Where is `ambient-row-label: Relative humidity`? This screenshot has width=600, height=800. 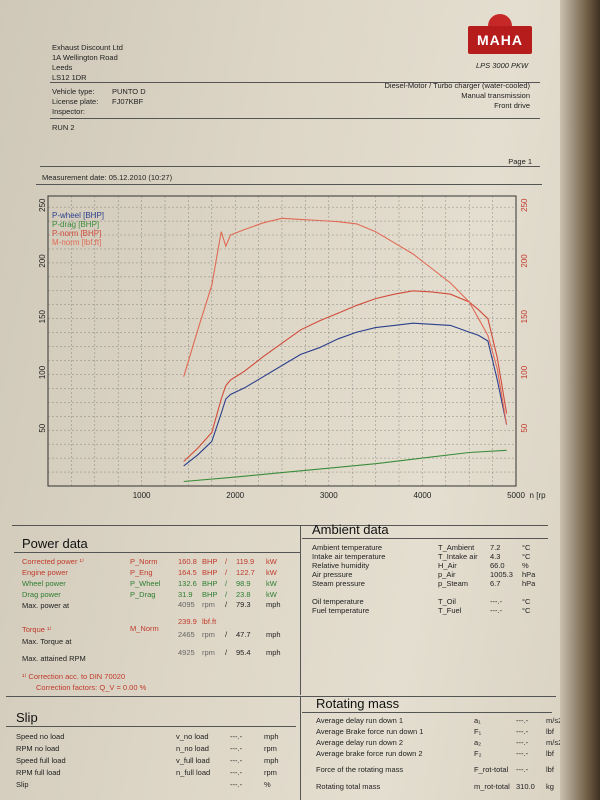 ambient-row-label: Relative humidity is located at coordinates (341, 565).